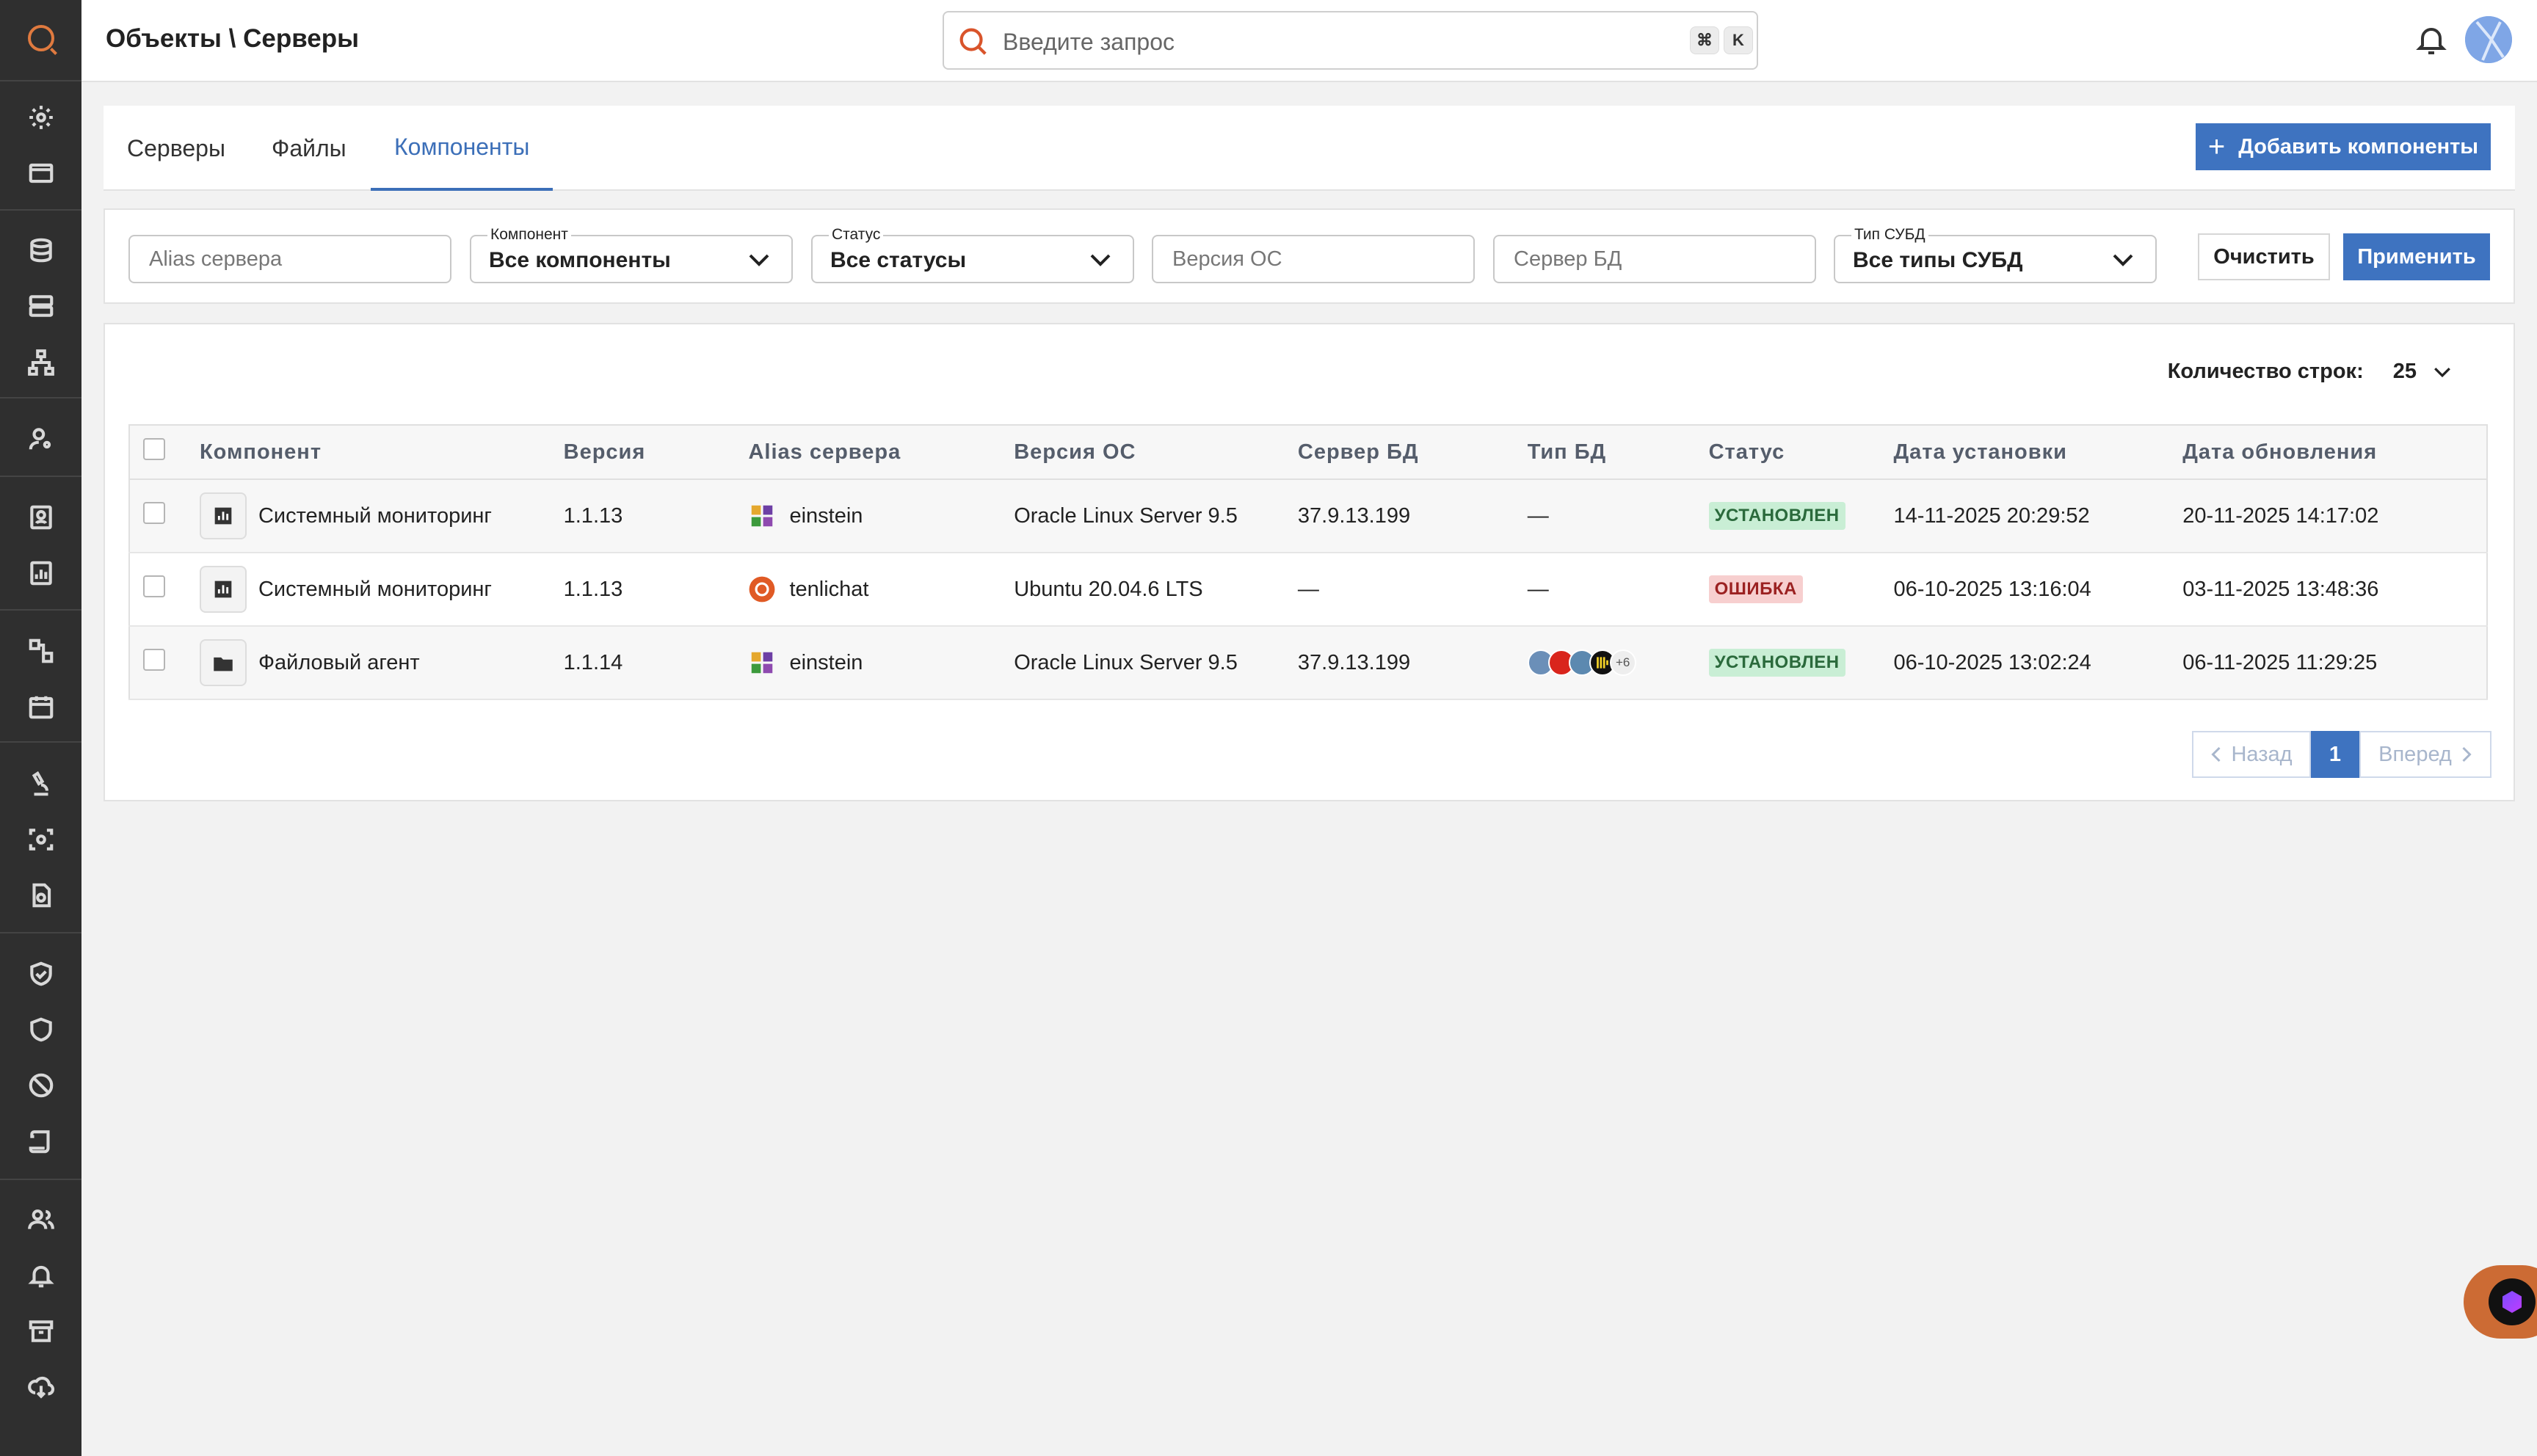 Image resolution: width=2537 pixels, height=1456 pixels. What do you see at coordinates (1412, 590) in the screenshot?
I see `db-server-cell: —` at bounding box center [1412, 590].